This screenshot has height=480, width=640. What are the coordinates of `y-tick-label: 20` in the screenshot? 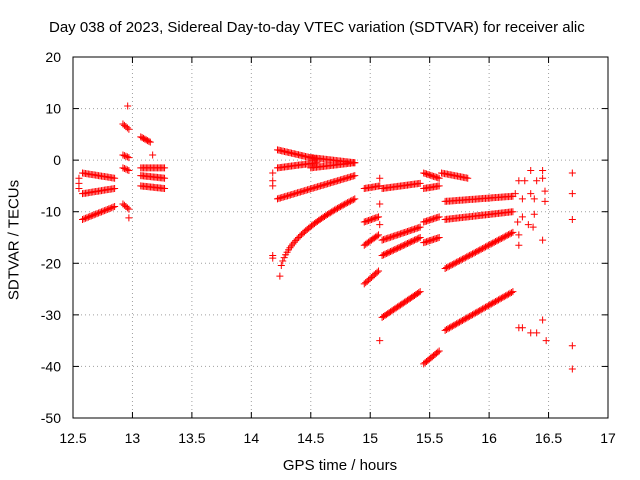 It's located at (53, 57).